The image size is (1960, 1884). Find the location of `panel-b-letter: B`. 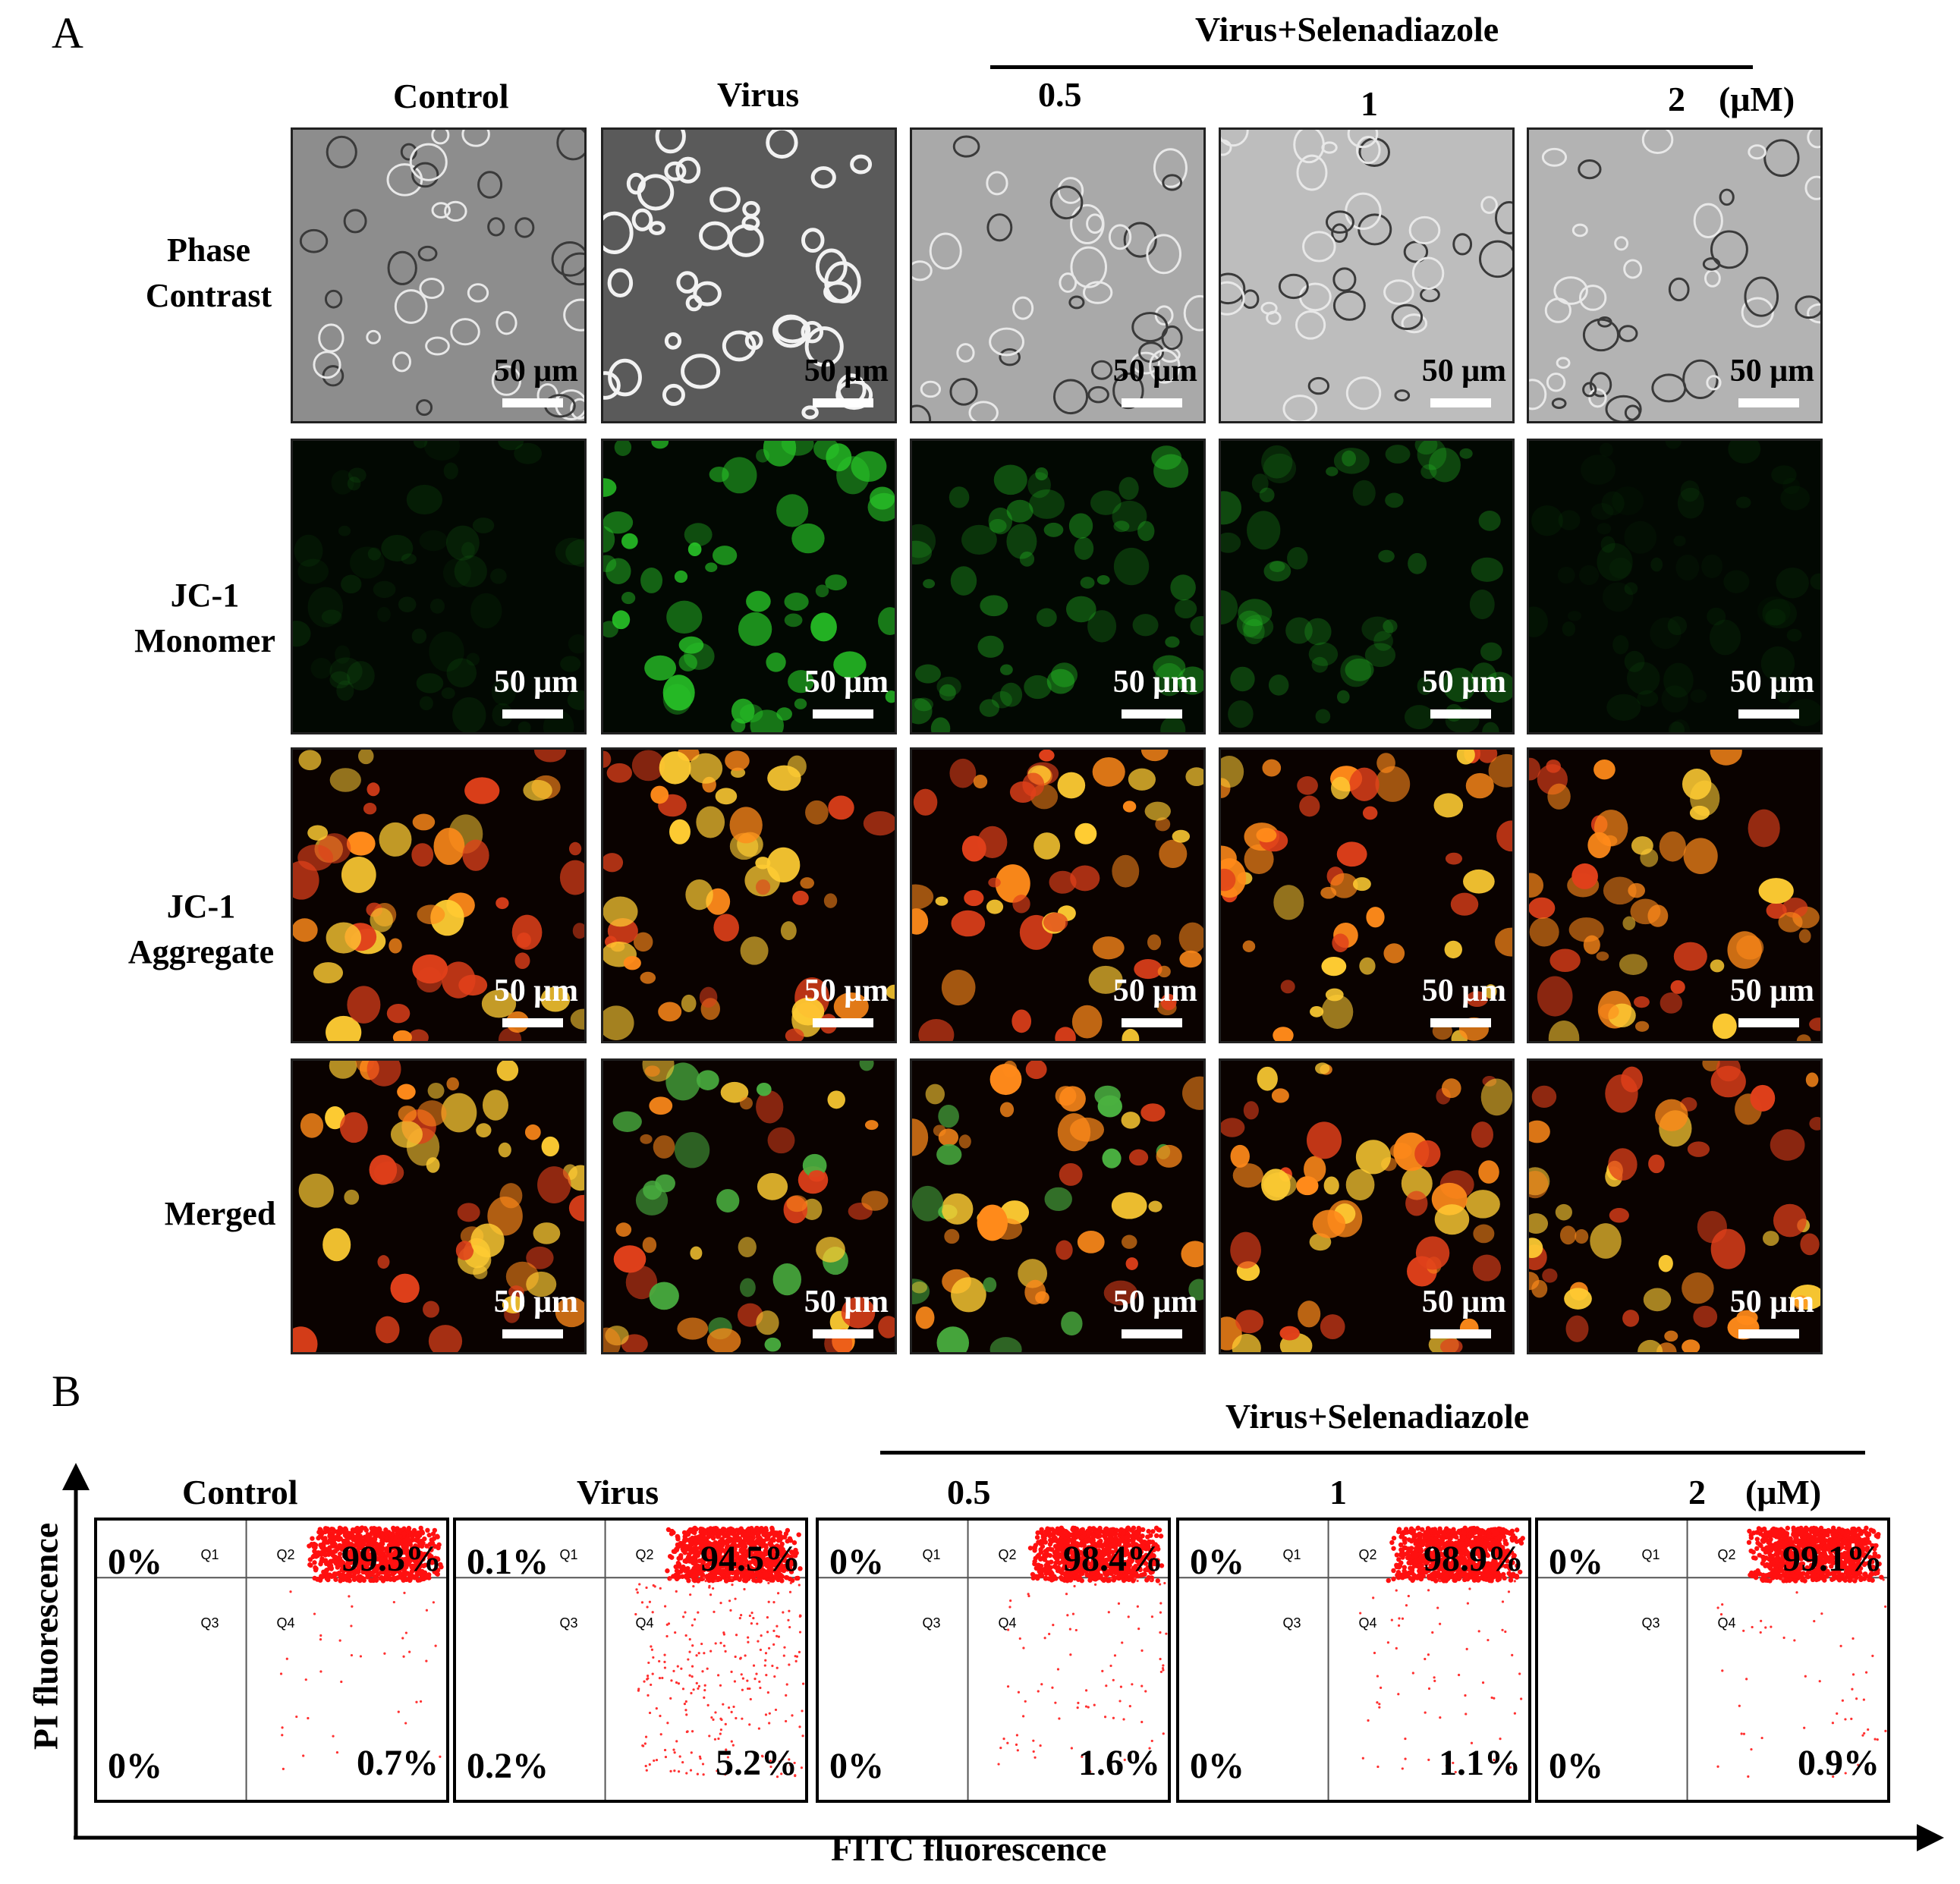

panel-b-letter: B is located at coordinates (66, 1391).